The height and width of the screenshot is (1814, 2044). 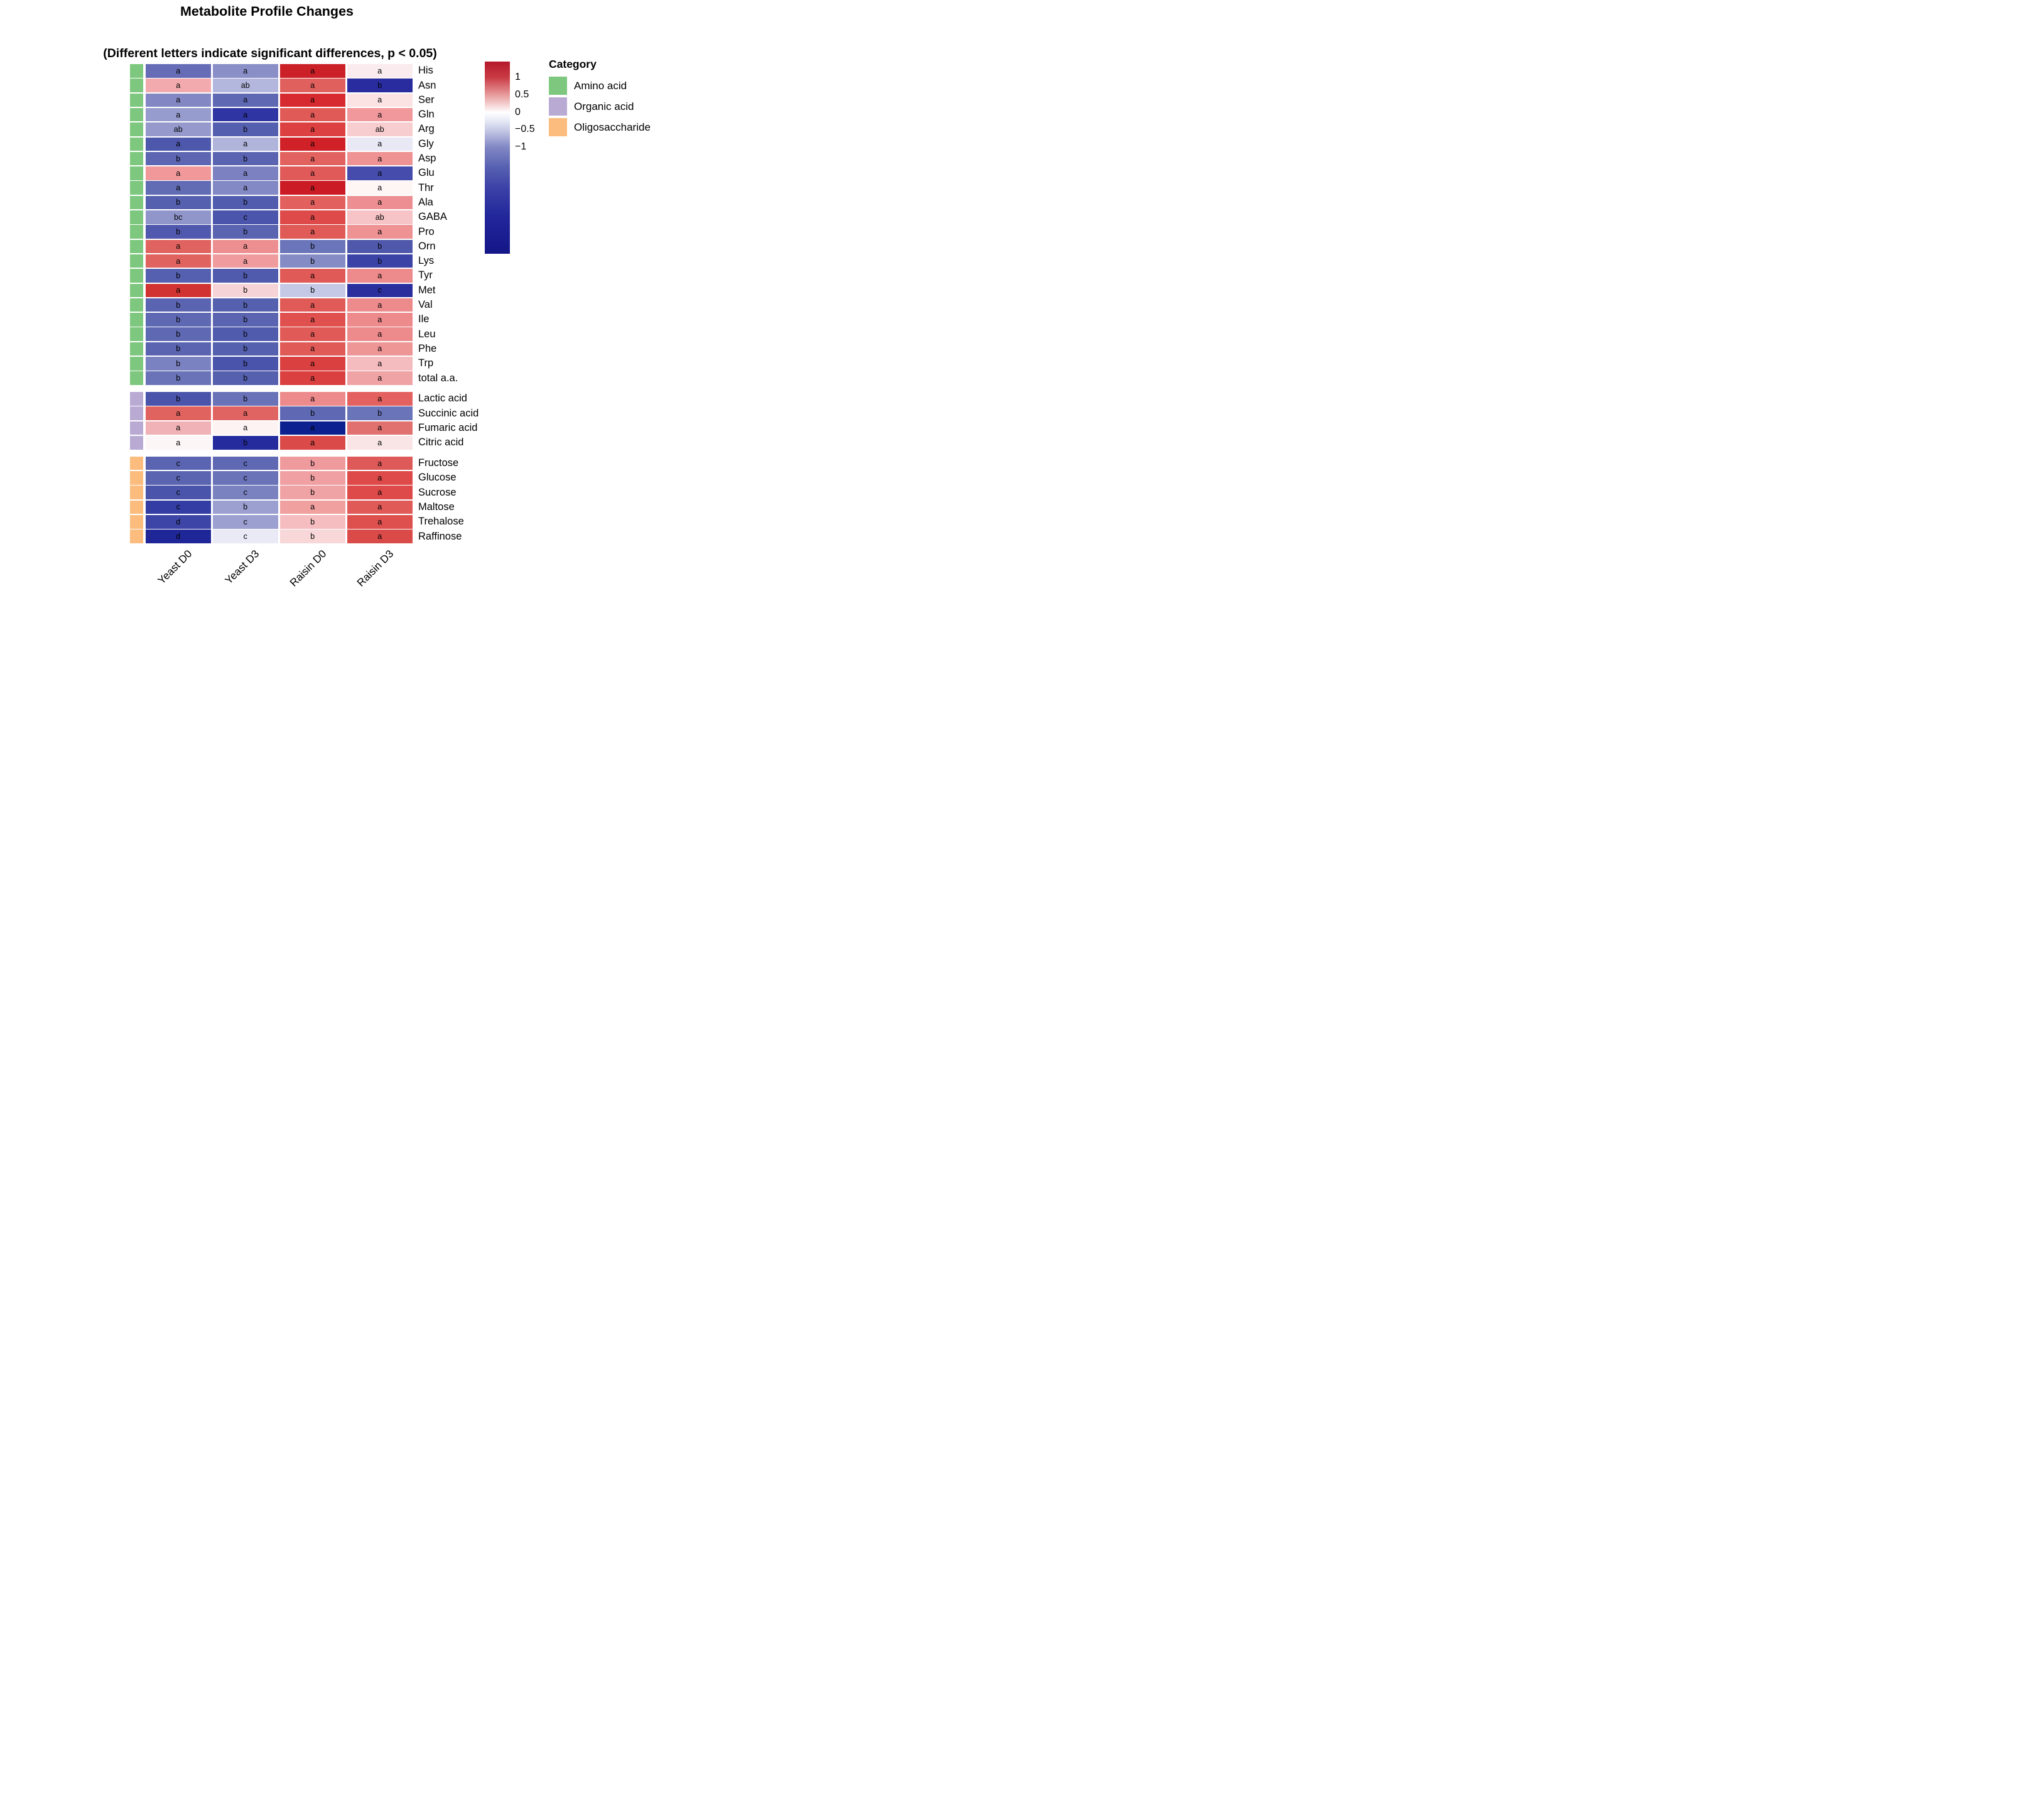 What do you see at coordinates (427, 334) in the screenshot?
I see `row-label: Leu` at bounding box center [427, 334].